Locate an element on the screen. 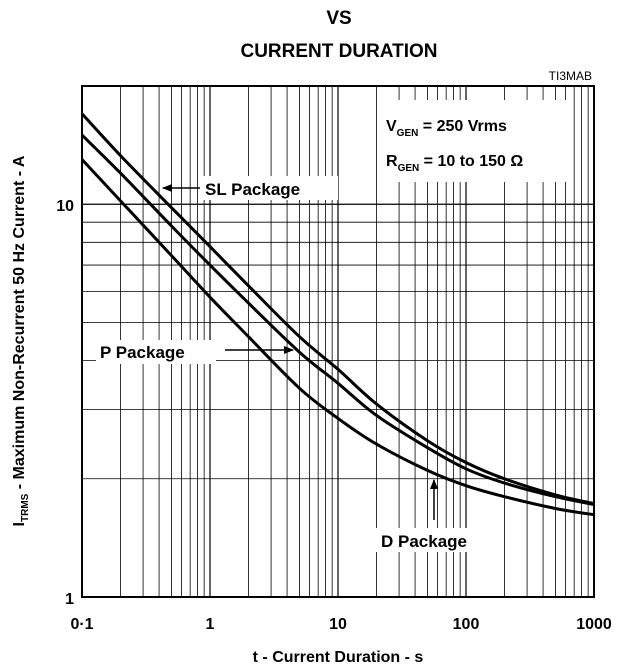  x-tick-labels: 0·1 1 10 100 1000 is located at coordinates (340, 624).